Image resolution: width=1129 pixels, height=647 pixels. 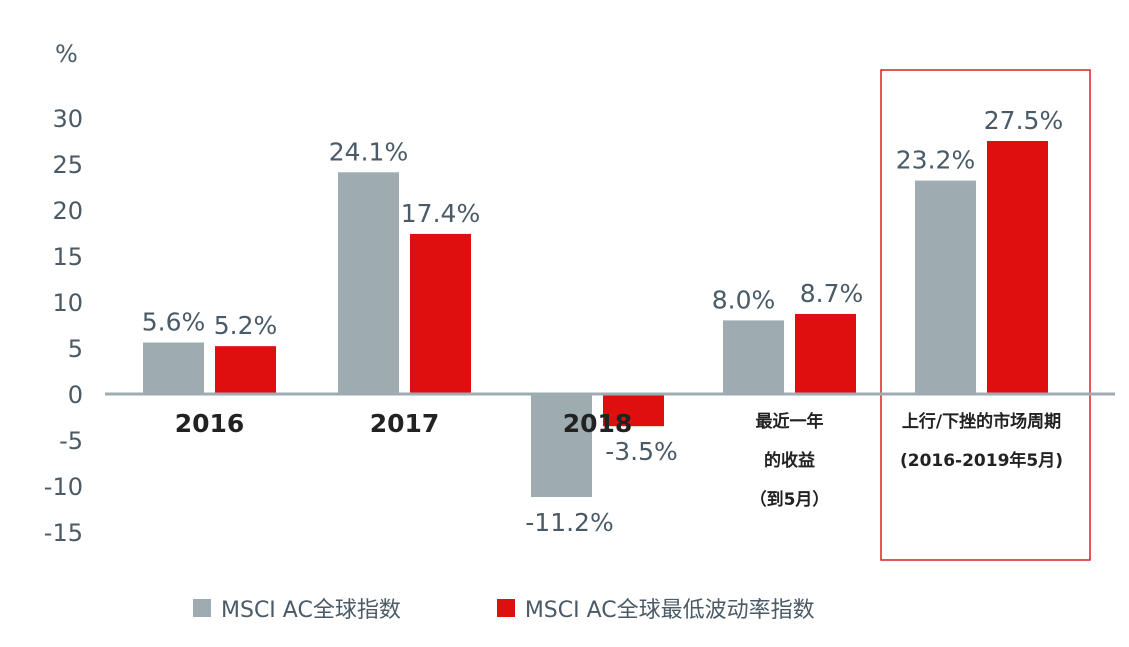 I want to click on y-tick-label: -10, so click(x=63, y=487).